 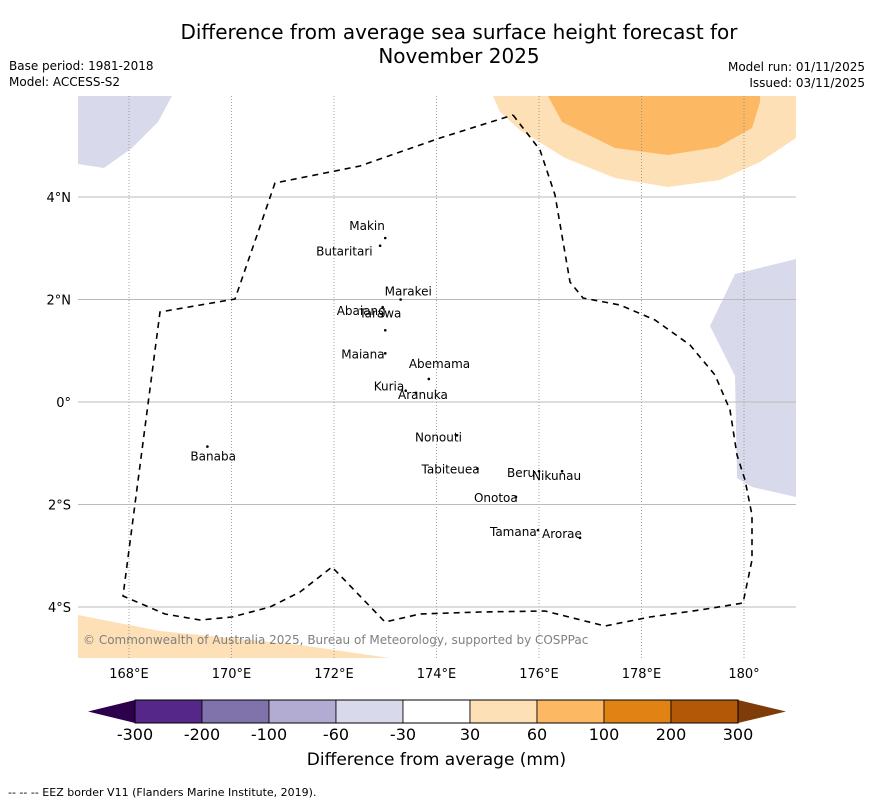 What do you see at coordinates (743, 674) in the screenshot?
I see `lon-tick-label: 180°` at bounding box center [743, 674].